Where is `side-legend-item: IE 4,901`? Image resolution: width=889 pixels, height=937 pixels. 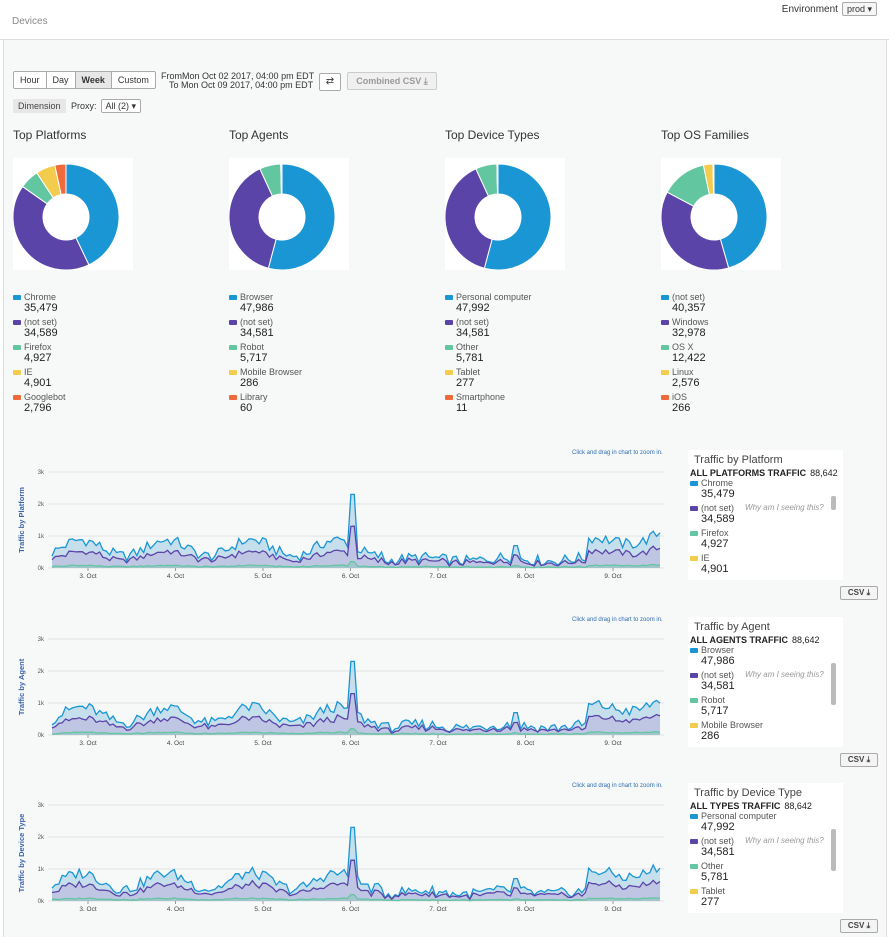 side-legend-item: IE 4,901 is located at coordinates (765, 565).